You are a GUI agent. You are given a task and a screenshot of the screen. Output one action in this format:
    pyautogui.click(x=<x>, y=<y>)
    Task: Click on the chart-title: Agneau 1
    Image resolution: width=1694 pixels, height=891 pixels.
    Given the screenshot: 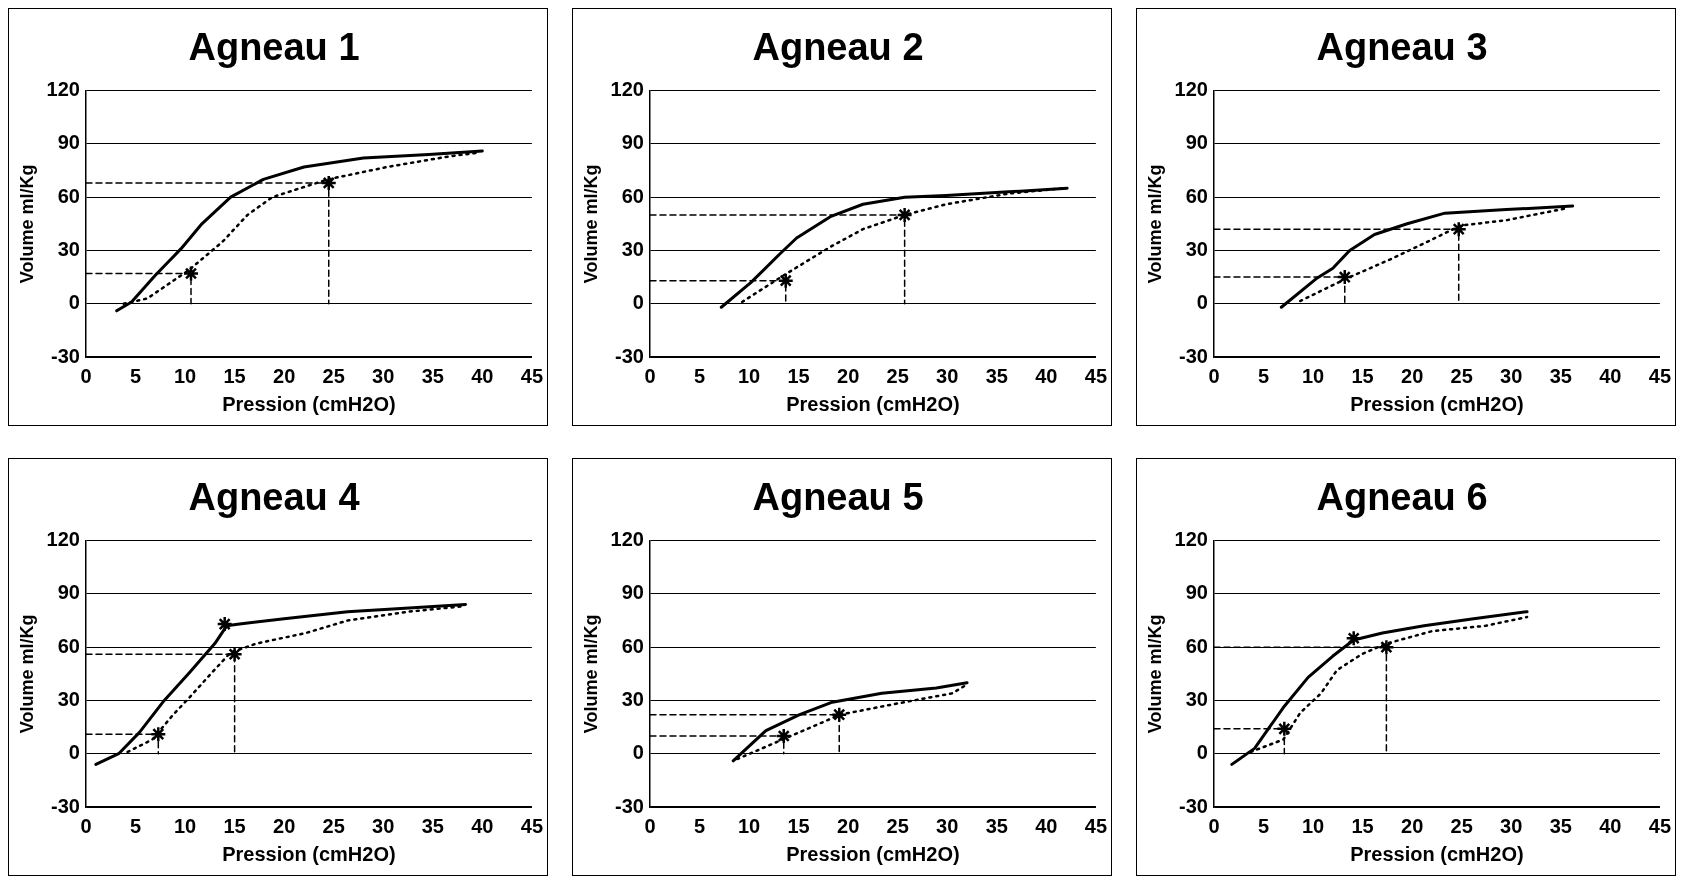 What is the action you would take?
    pyautogui.click(x=274, y=47)
    